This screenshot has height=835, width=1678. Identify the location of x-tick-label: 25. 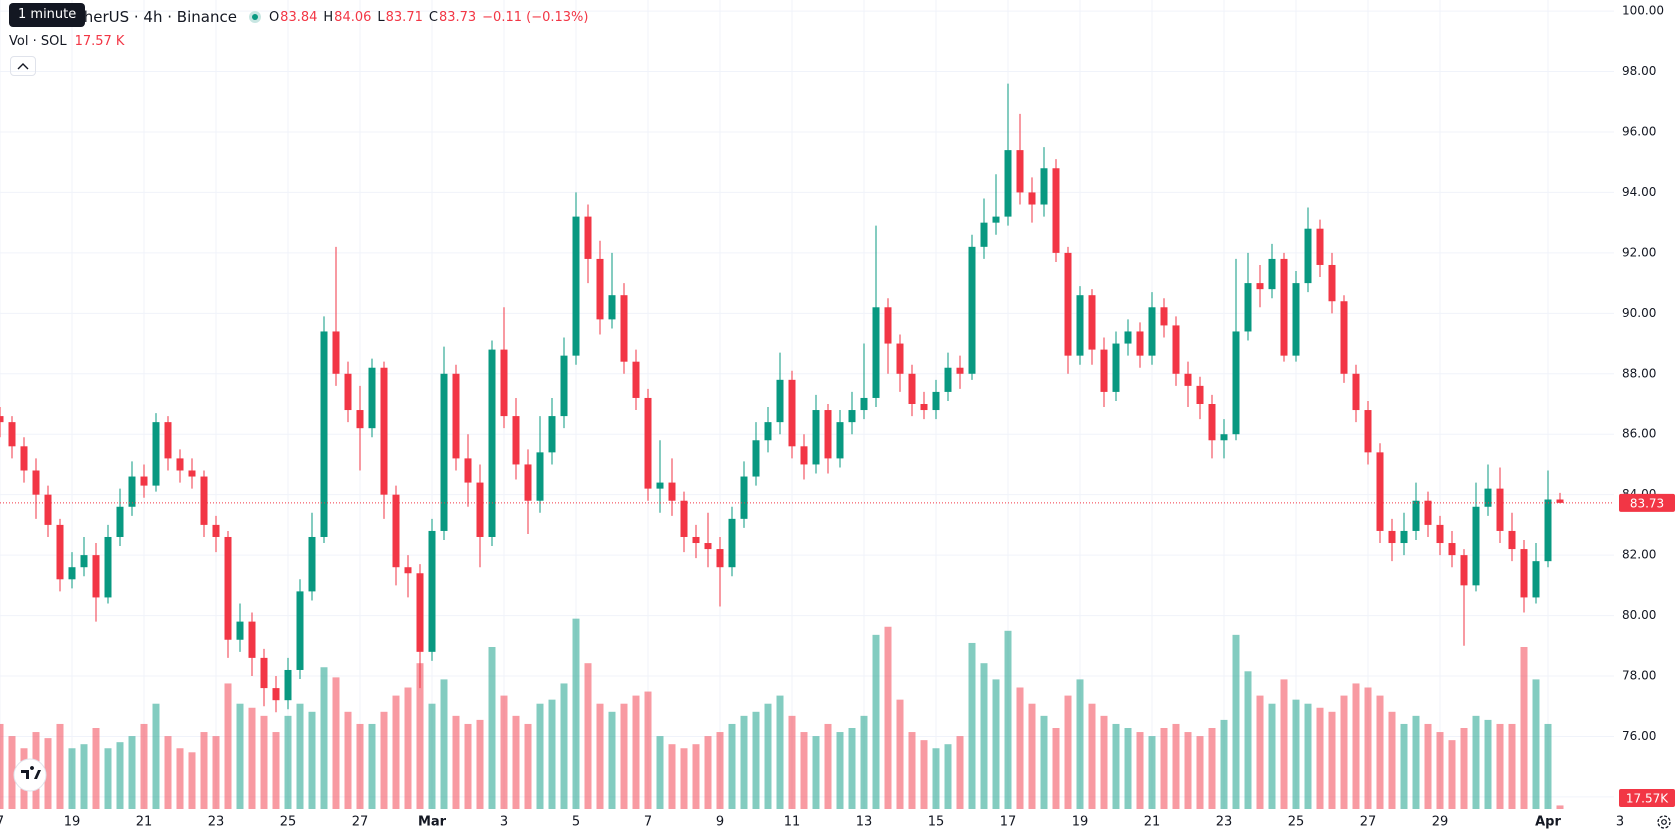
(288, 822).